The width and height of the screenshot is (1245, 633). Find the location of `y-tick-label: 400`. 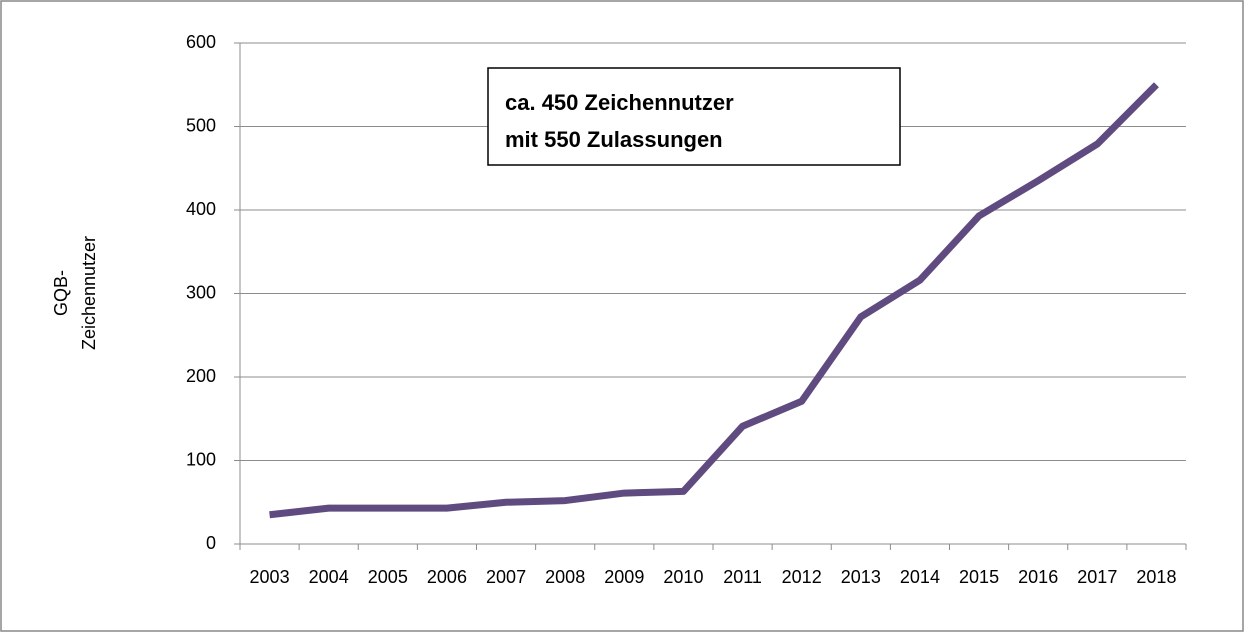

y-tick-label: 400 is located at coordinates (201, 209).